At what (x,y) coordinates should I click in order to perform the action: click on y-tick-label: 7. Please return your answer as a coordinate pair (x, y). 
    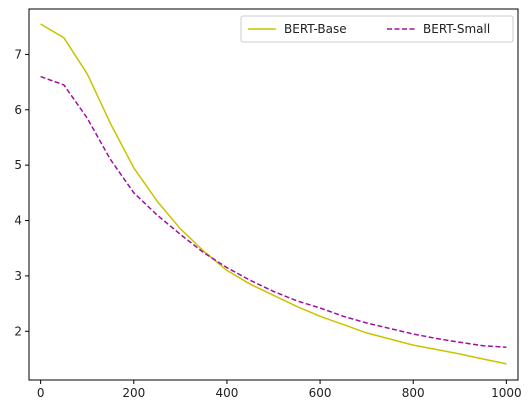
    Looking at the image, I should click on (18, 54).